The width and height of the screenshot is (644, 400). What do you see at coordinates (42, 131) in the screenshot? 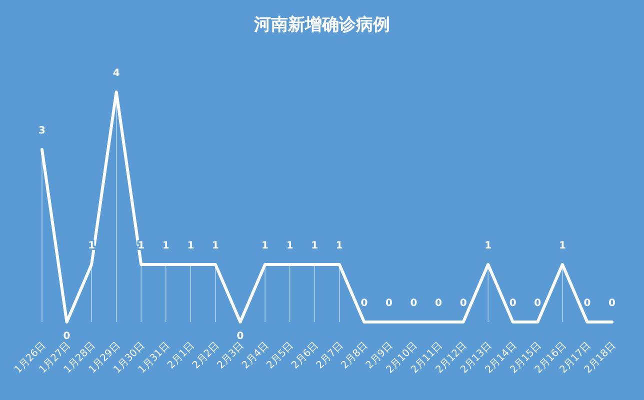
I see `data-label: 3` at bounding box center [42, 131].